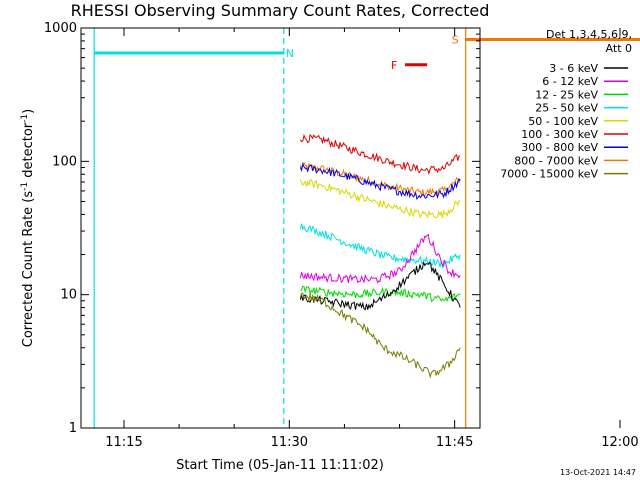  Describe the element at coordinates (73, 428) in the screenshot. I see `y-tick-label: 1` at that location.